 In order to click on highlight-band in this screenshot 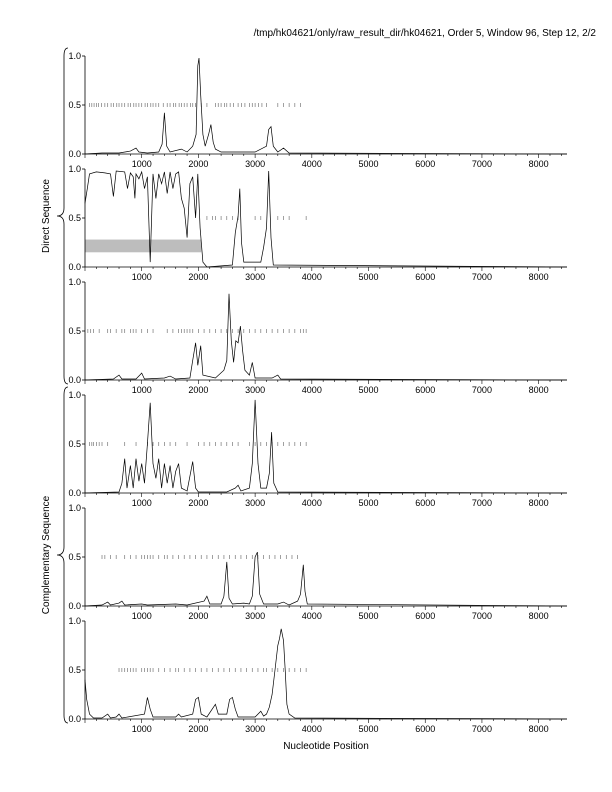, I will do `click(143, 246)`.